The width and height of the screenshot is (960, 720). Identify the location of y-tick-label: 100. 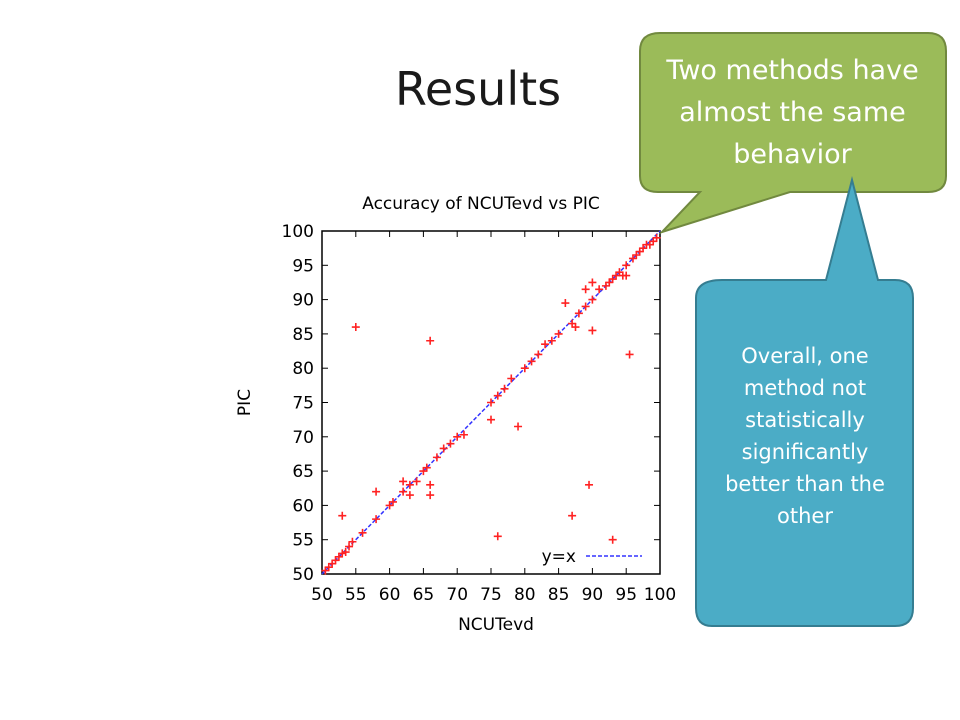
(298, 232).